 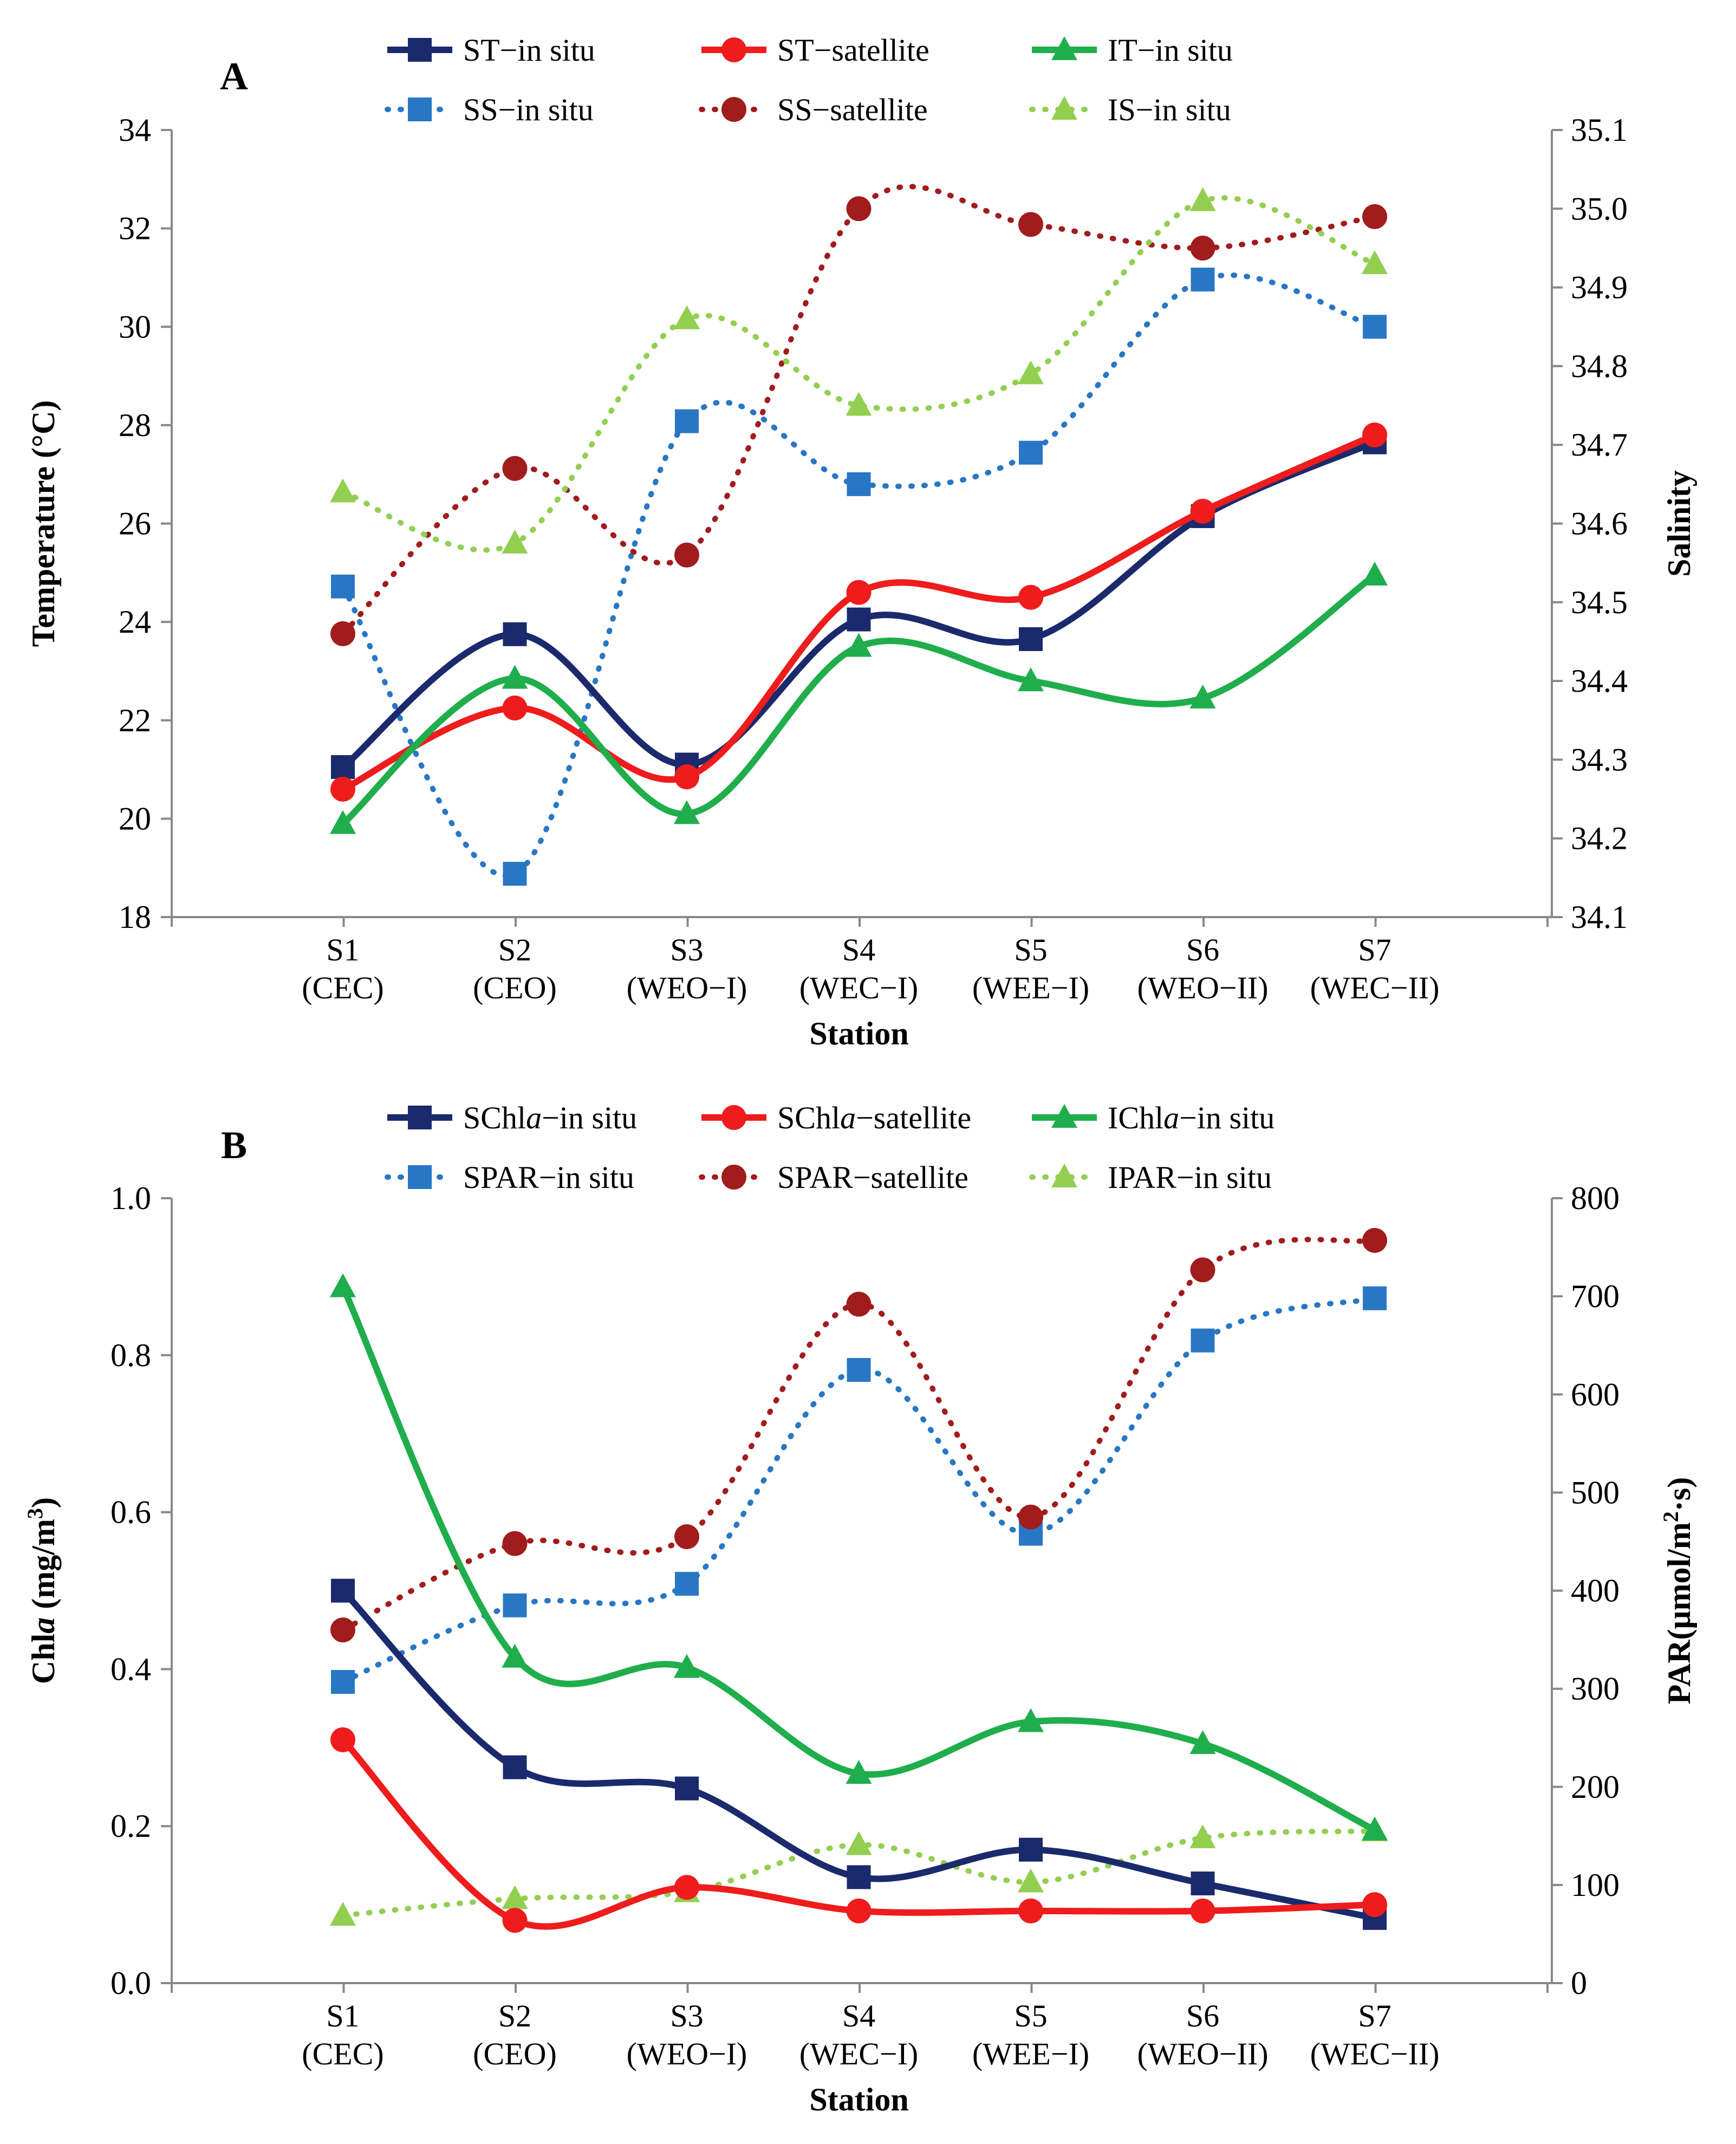 What do you see at coordinates (859, 697) in the screenshot?
I see `series-it-in-situ` at bounding box center [859, 697].